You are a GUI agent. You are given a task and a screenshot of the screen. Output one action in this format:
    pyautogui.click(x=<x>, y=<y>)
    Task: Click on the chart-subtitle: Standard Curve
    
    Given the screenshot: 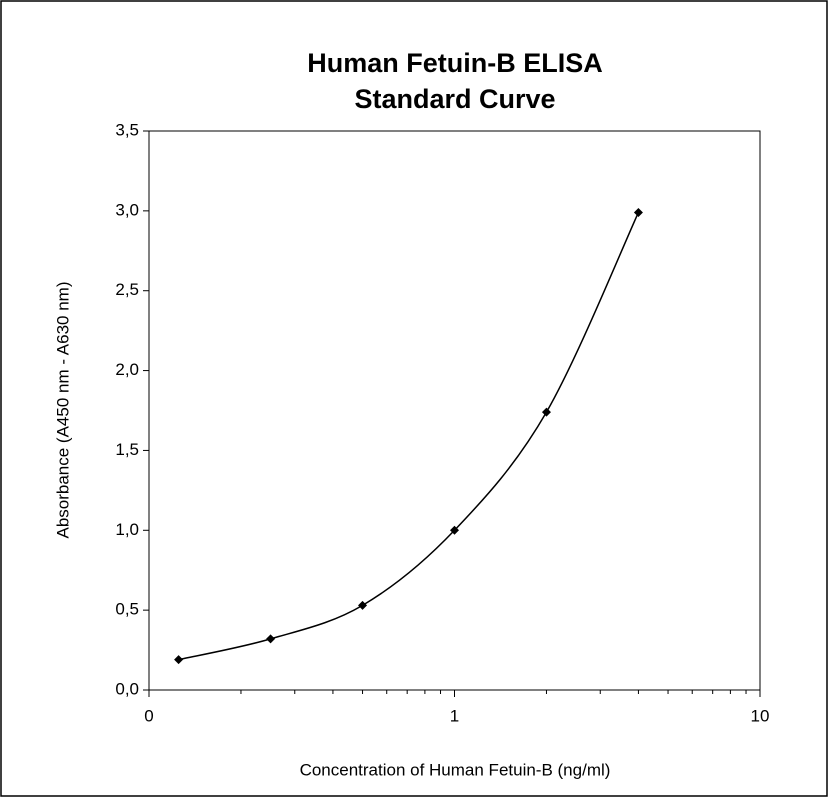 What is the action you would take?
    pyautogui.click(x=454, y=99)
    